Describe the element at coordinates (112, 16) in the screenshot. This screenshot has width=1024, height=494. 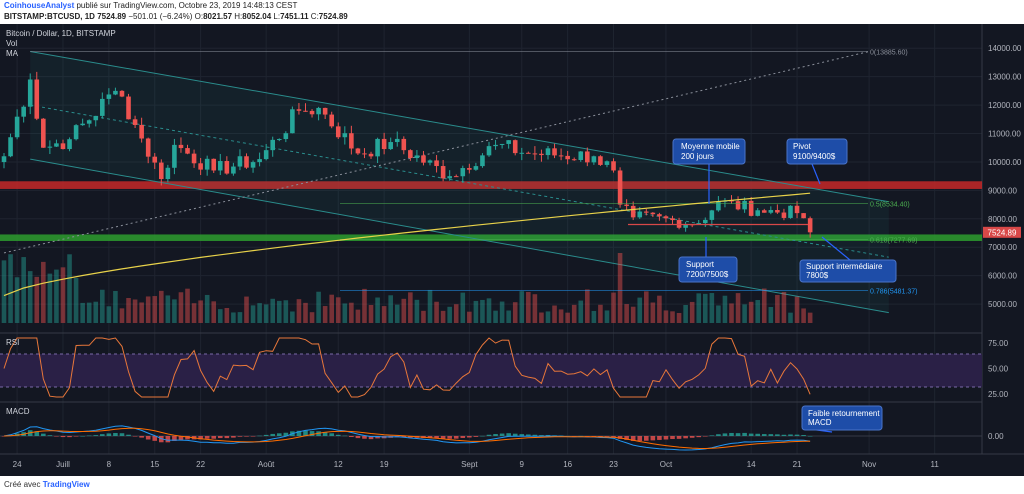
I see `current-price: 7524.89` at that location.